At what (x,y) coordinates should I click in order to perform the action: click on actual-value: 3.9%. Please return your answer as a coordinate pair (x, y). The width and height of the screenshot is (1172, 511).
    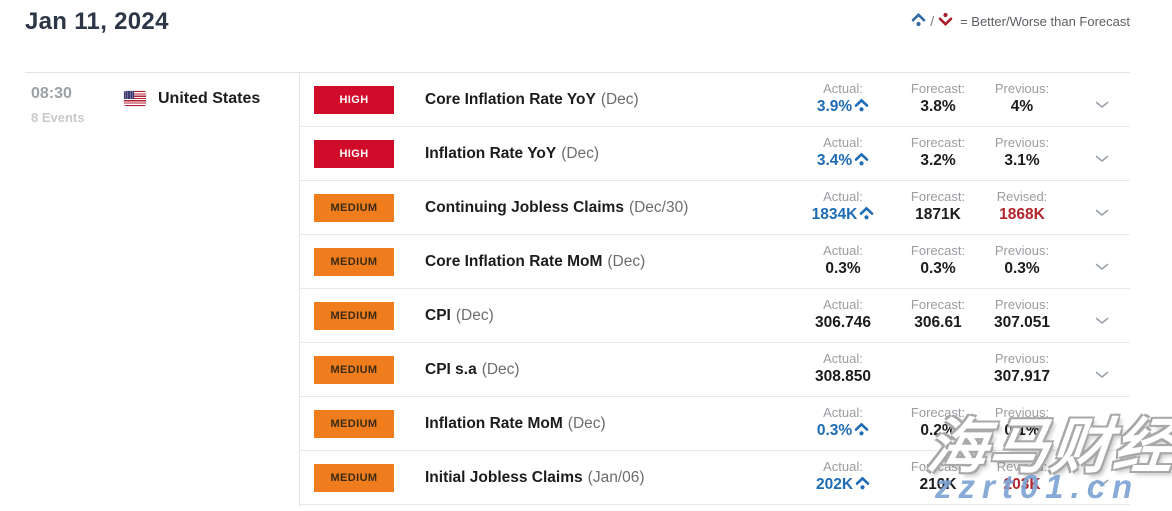
    Looking at the image, I should click on (834, 106).